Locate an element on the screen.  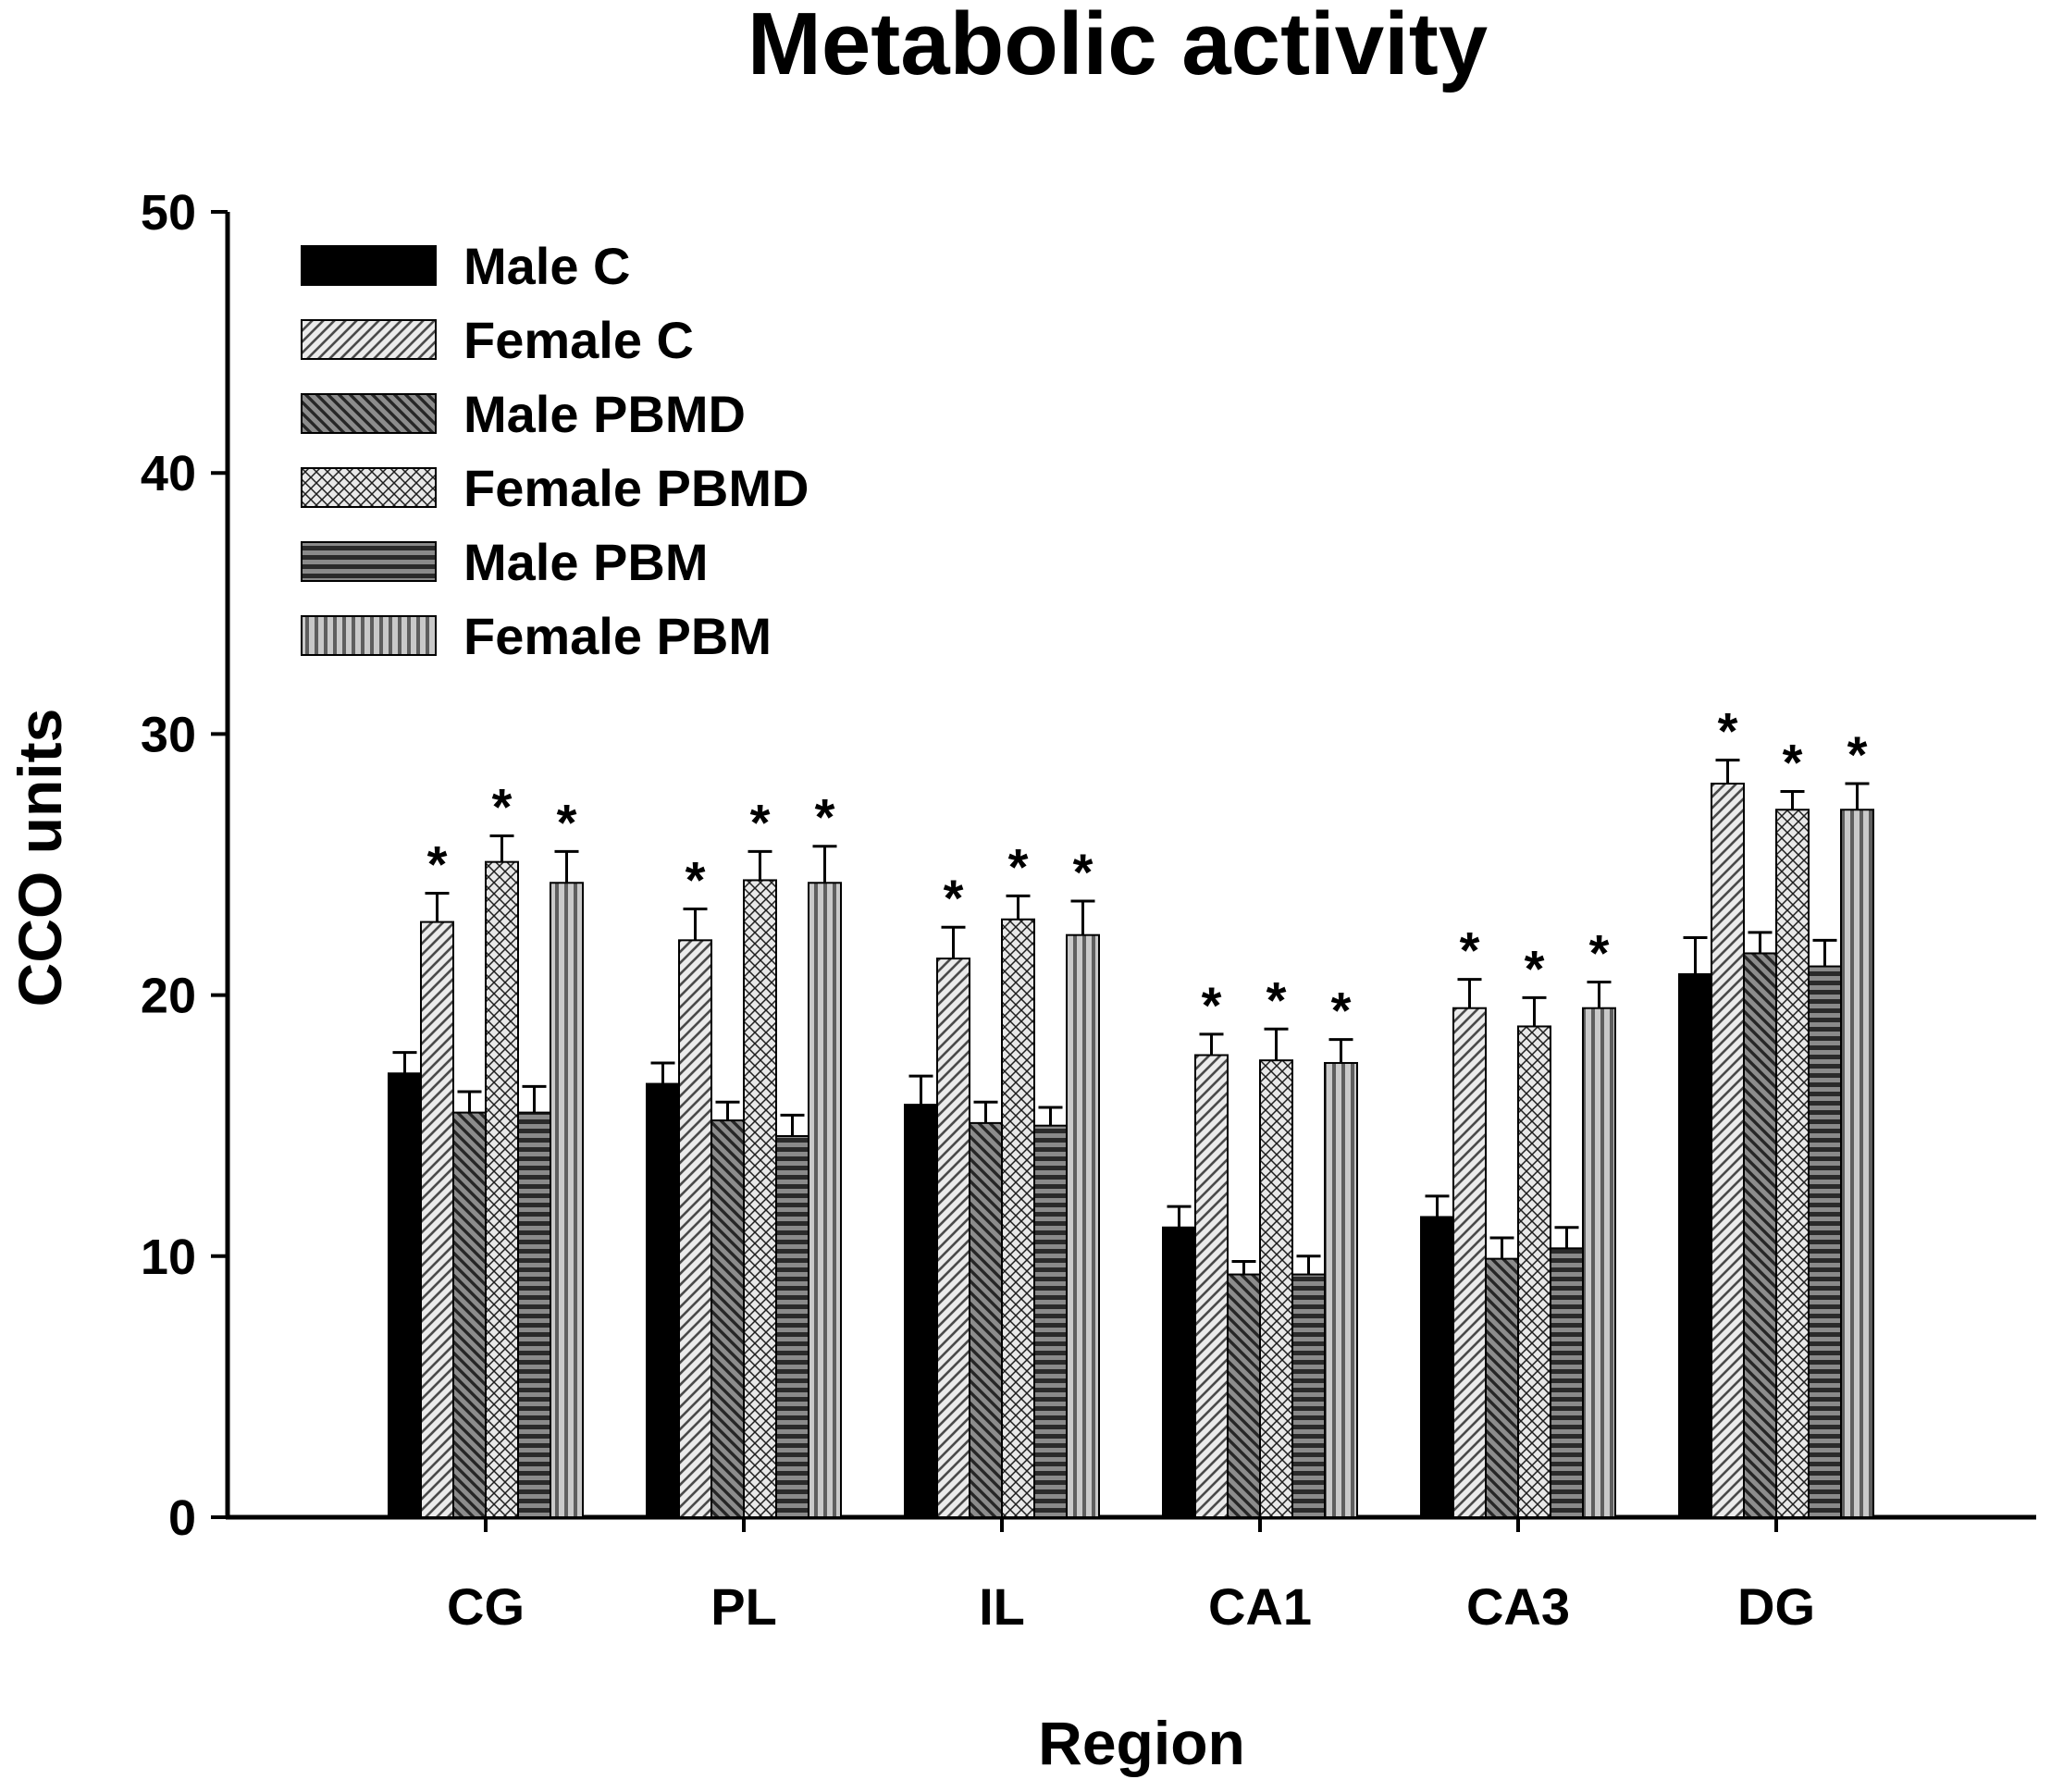
legend-label: Male PBM is located at coordinates (586, 562).